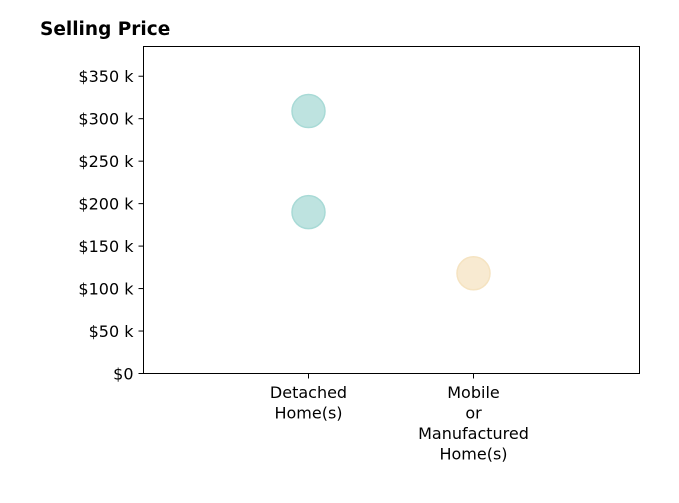  Describe the element at coordinates (112, 331) in the screenshot. I see `y-tick-label: $50 k` at that location.